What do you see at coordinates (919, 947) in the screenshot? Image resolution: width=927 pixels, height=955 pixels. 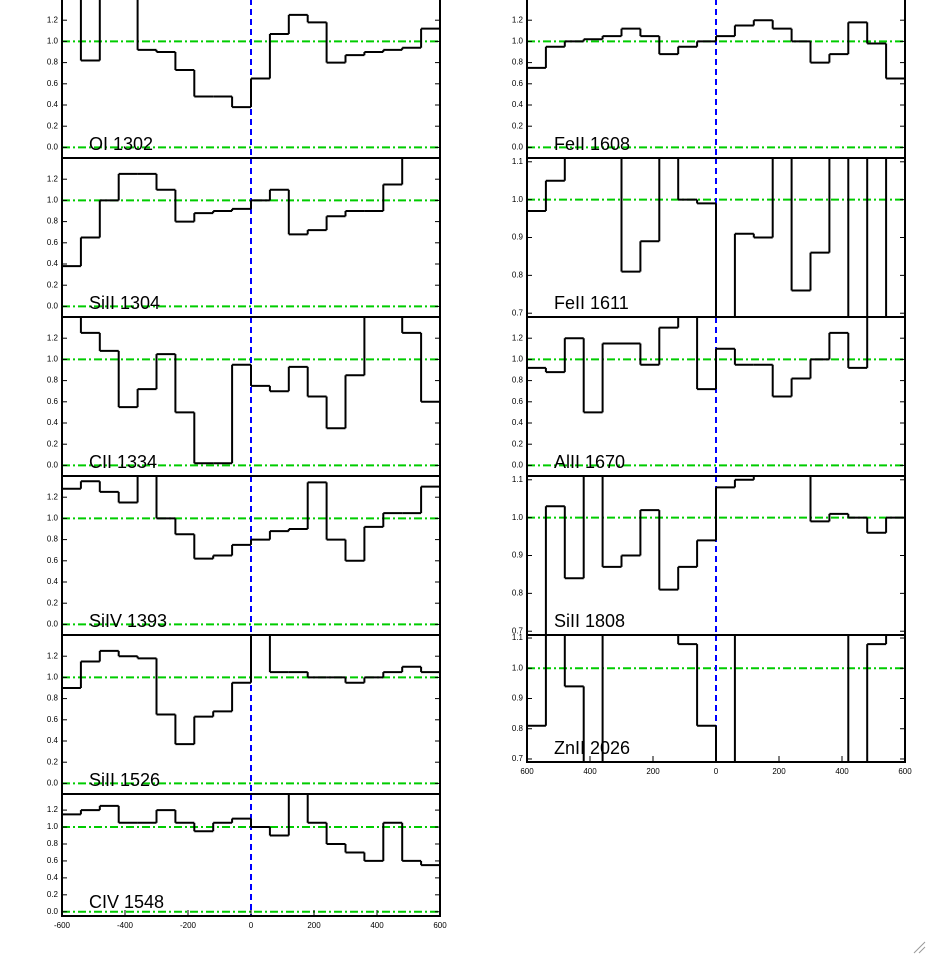 I see `resize-grip` at bounding box center [919, 947].